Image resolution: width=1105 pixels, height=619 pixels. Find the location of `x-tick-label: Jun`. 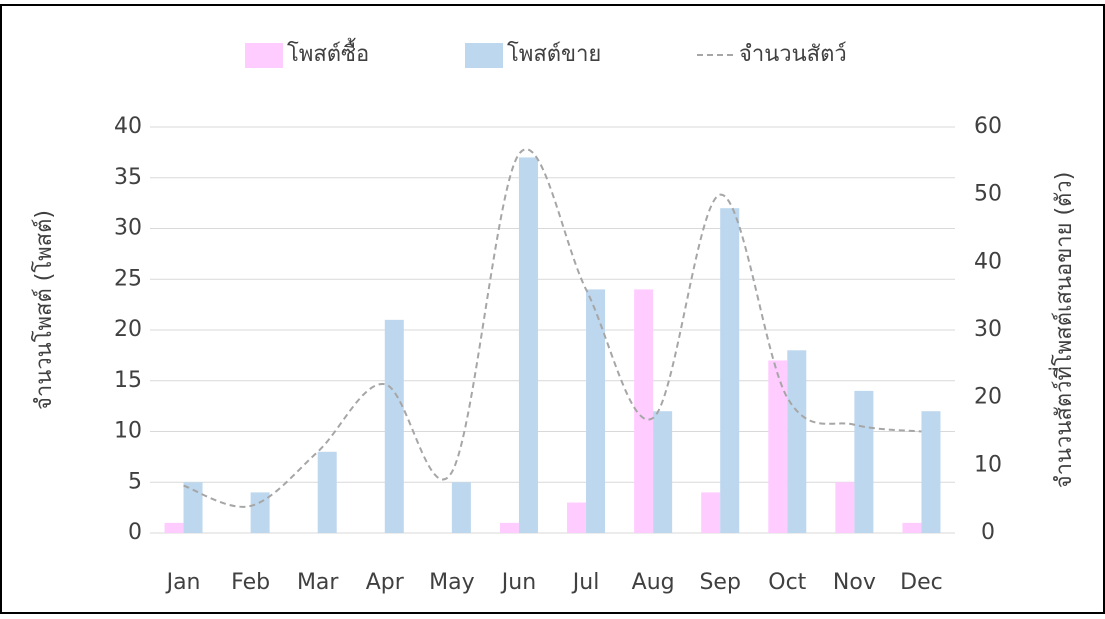

x-tick-label: Jun is located at coordinates (518, 582).